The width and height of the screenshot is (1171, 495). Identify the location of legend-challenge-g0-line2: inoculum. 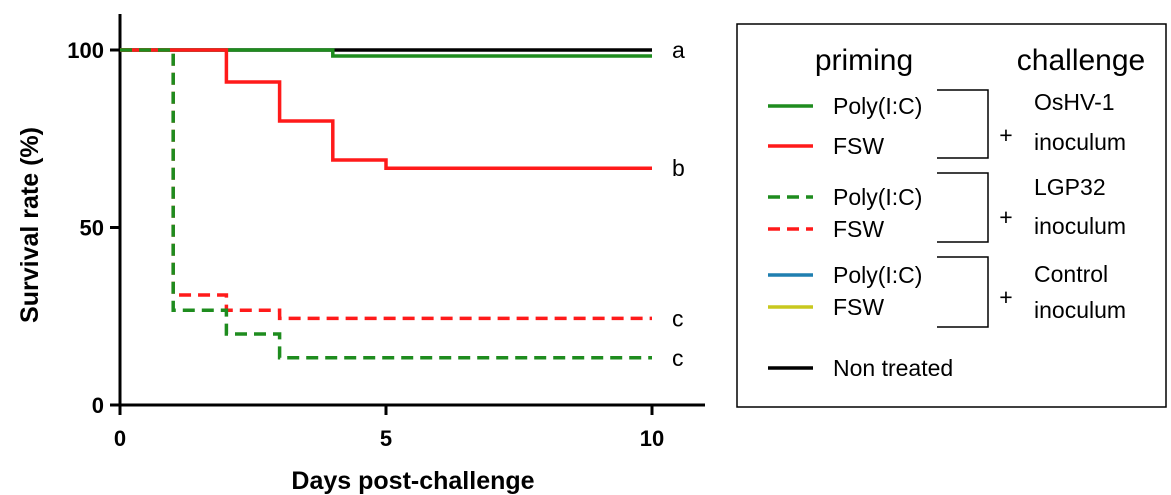
(1080, 142).